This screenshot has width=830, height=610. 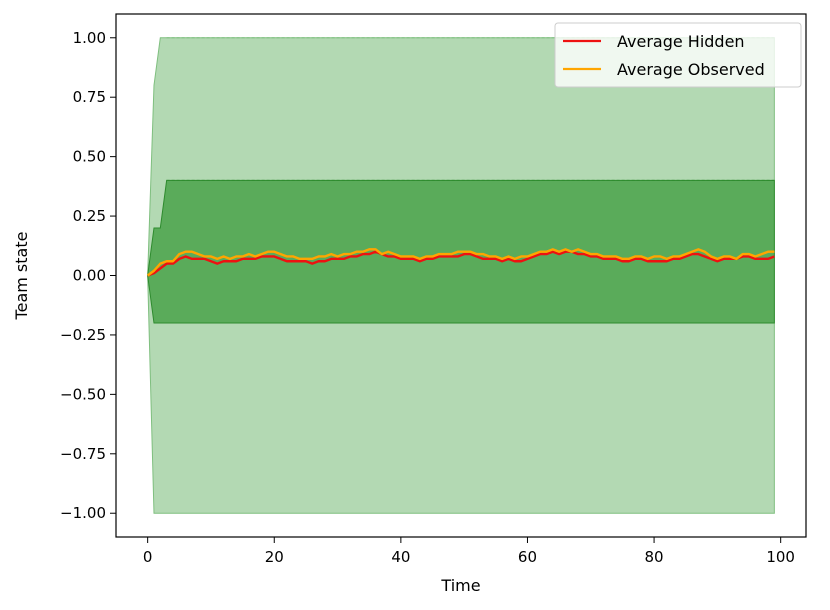 I want to click on y-axis: −1.00 −0.75 −0.50 −0.25 0.00 0.25 0.50 0.75 1.00, so click(x=88, y=275).